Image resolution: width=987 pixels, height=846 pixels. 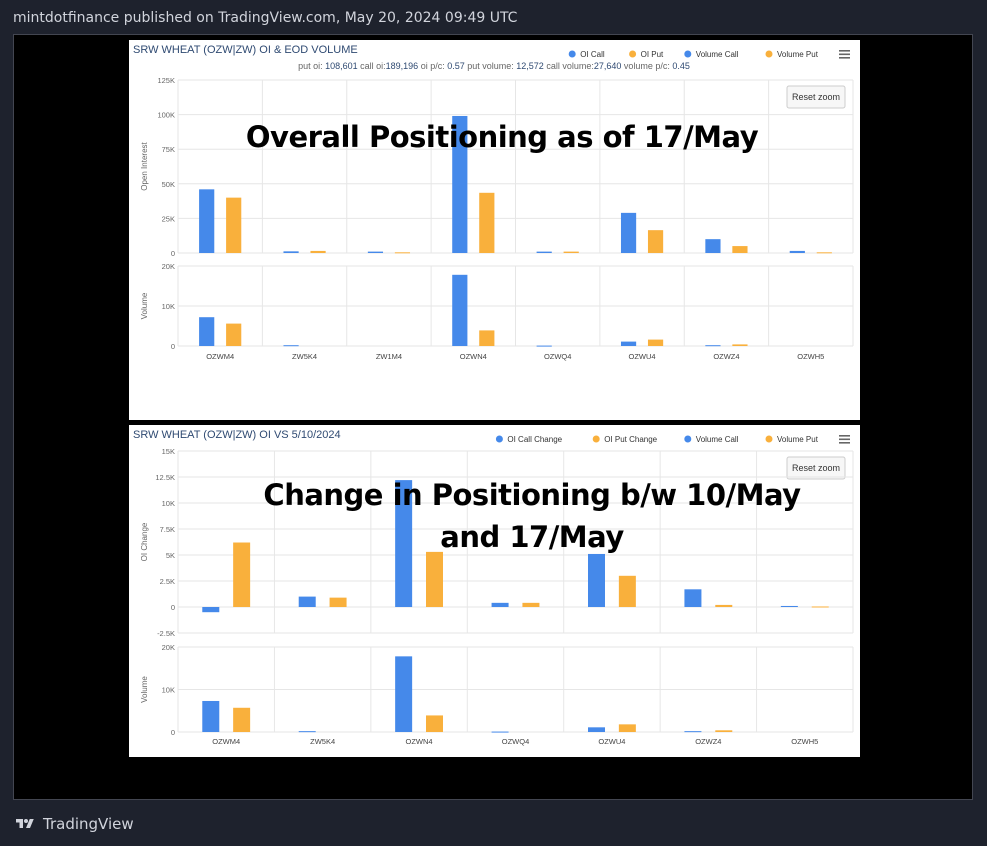 I want to click on chart-legend: Volume Put Volume Call OI Put OI Call, so click(x=693, y=54).